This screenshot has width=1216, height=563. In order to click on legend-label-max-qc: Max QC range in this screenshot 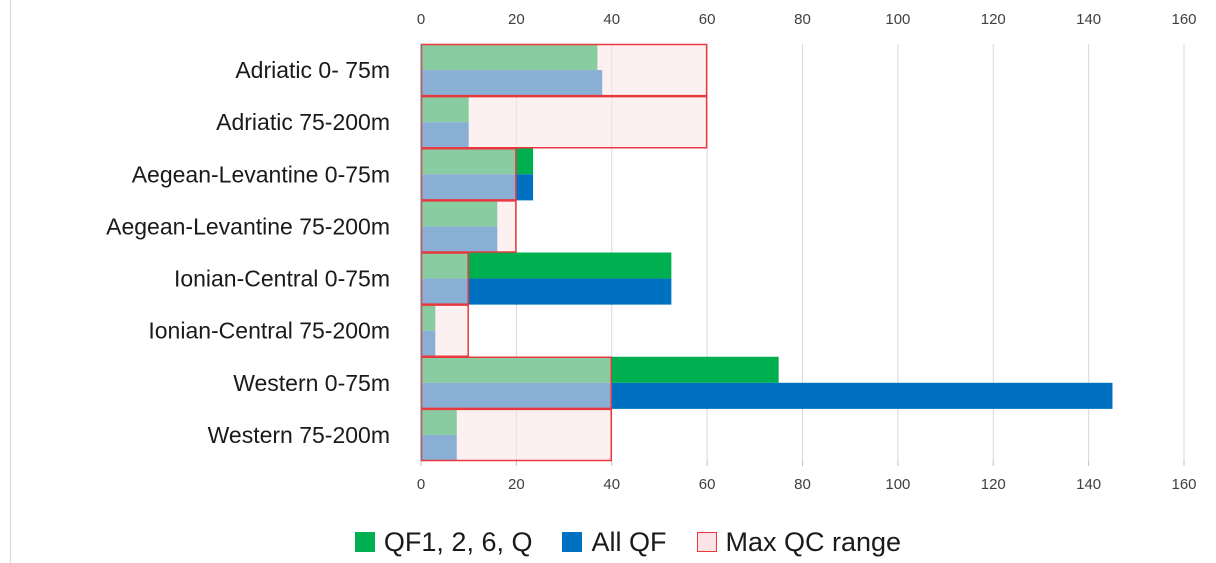, I will do `click(813, 541)`.